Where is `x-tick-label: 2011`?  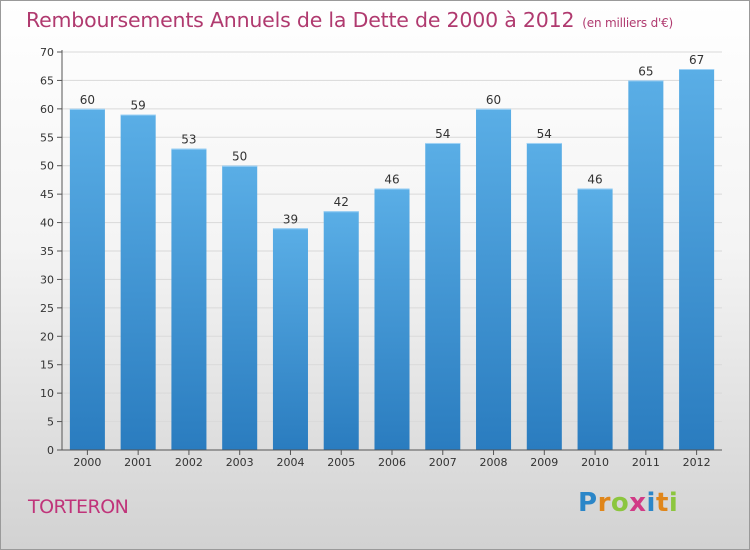
x-tick-label: 2011 is located at coordinates (646, 462).